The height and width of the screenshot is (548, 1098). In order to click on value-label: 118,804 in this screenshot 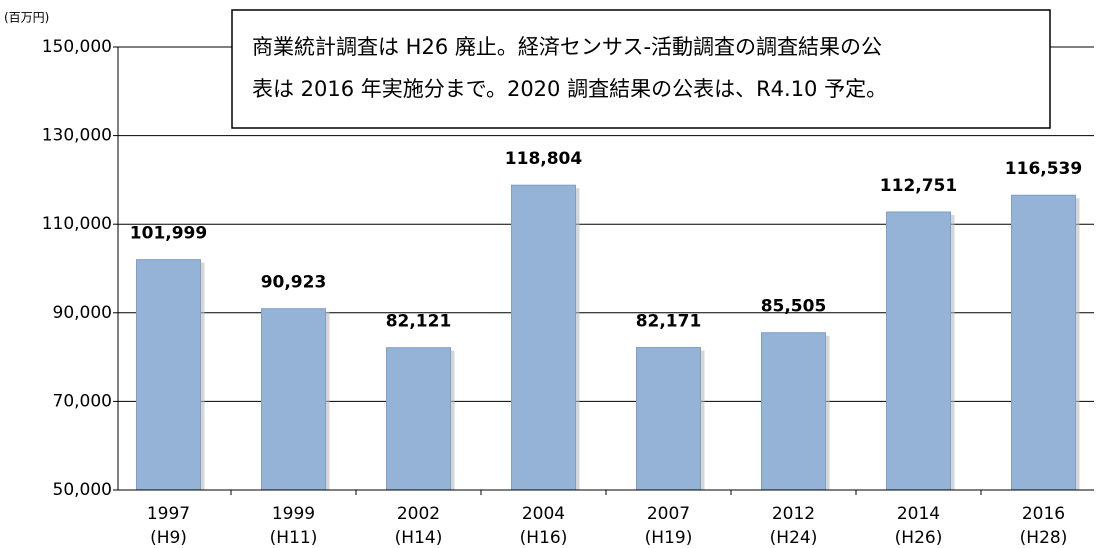, I will do `click(544, 159)`.